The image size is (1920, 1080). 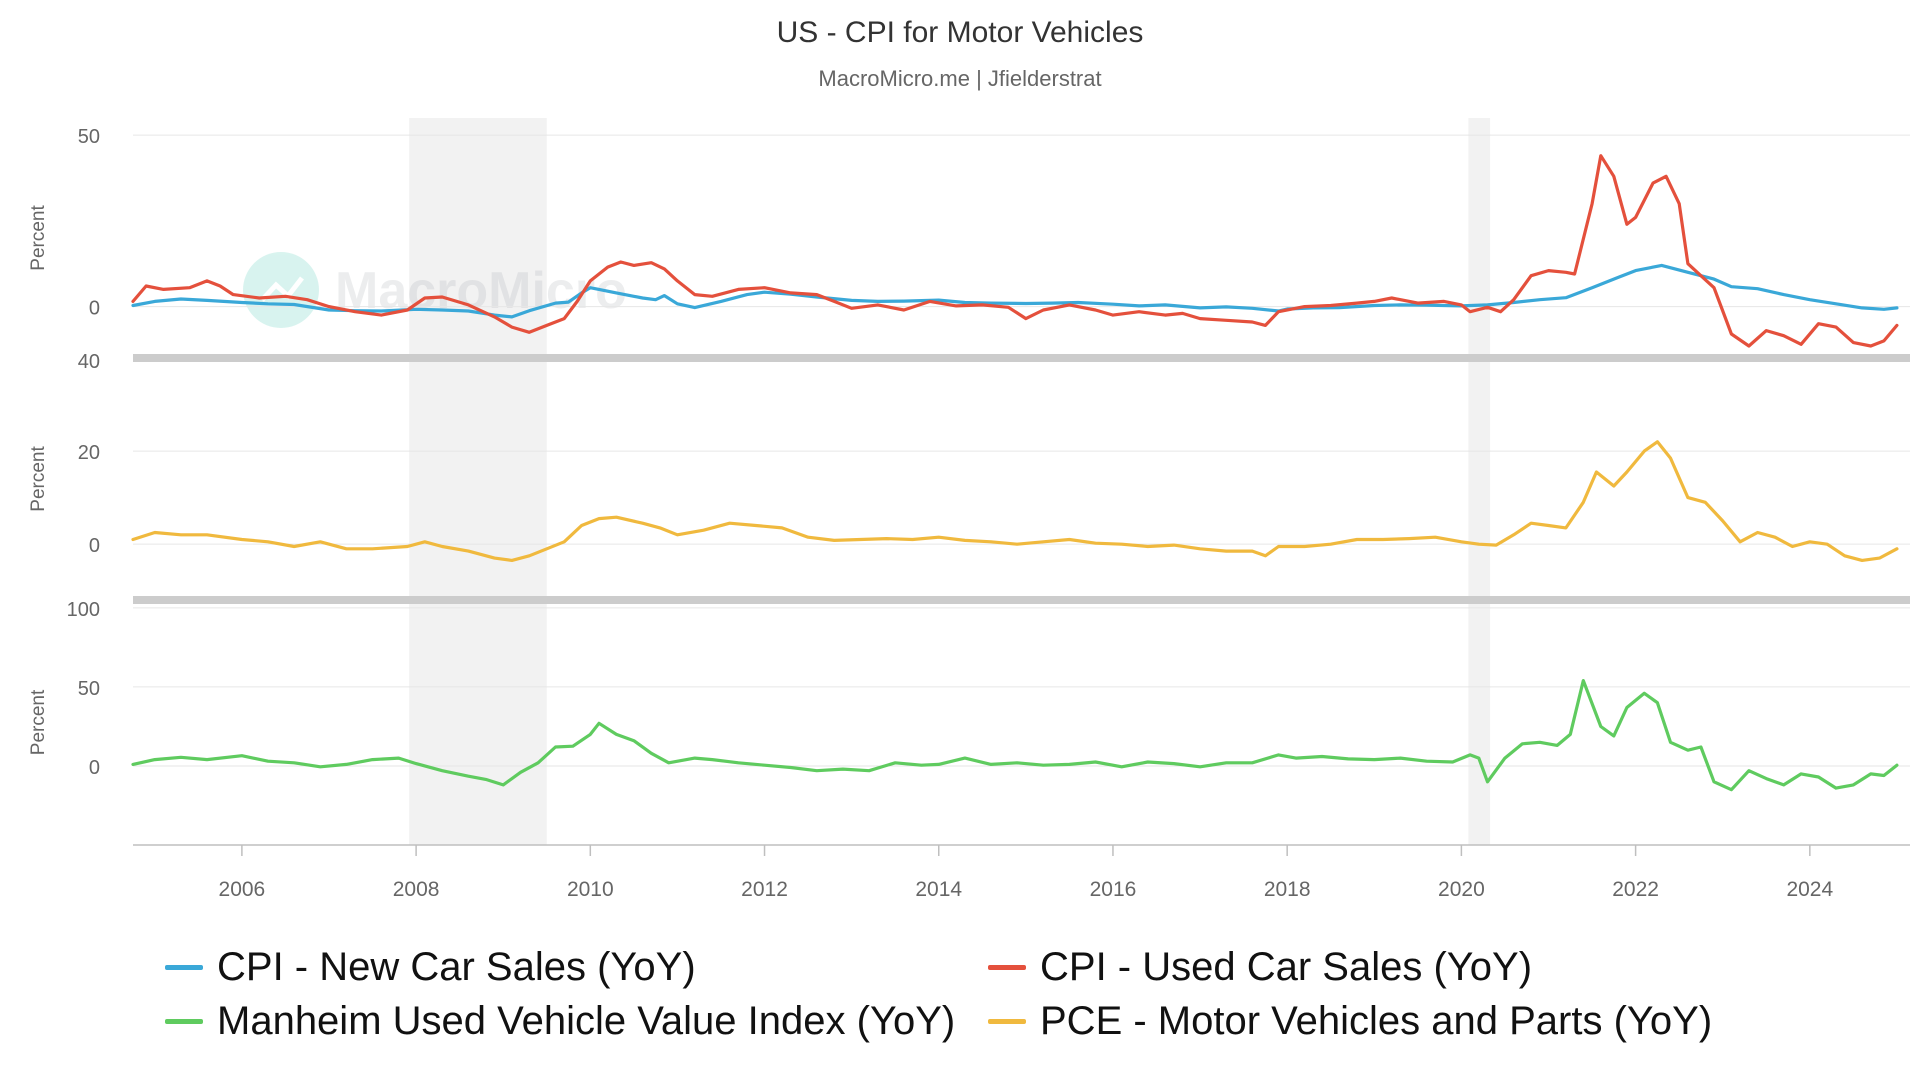 I want to click on series-line-pce-motor-vehicles-and-parts-yoy, so click(x=1015, y=501).